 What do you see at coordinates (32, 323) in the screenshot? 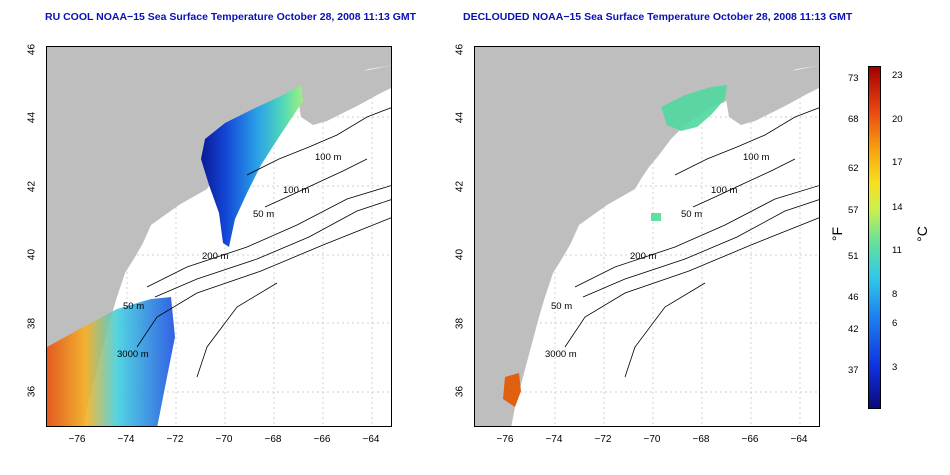
I see `lat-tick-left: 38` at bounding box center [32, 323].